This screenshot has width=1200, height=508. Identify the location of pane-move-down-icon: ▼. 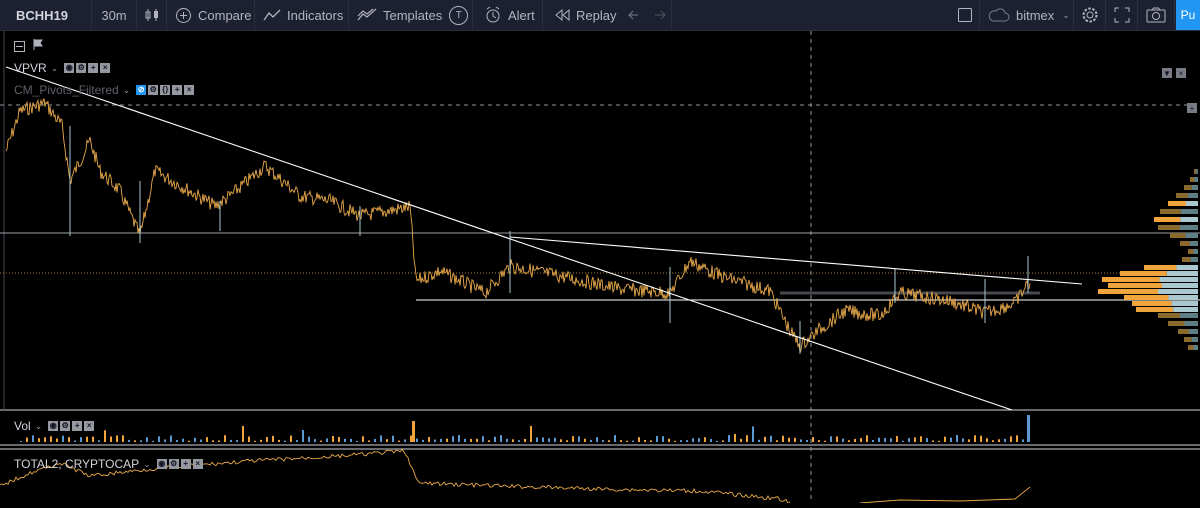
(1167, 73).